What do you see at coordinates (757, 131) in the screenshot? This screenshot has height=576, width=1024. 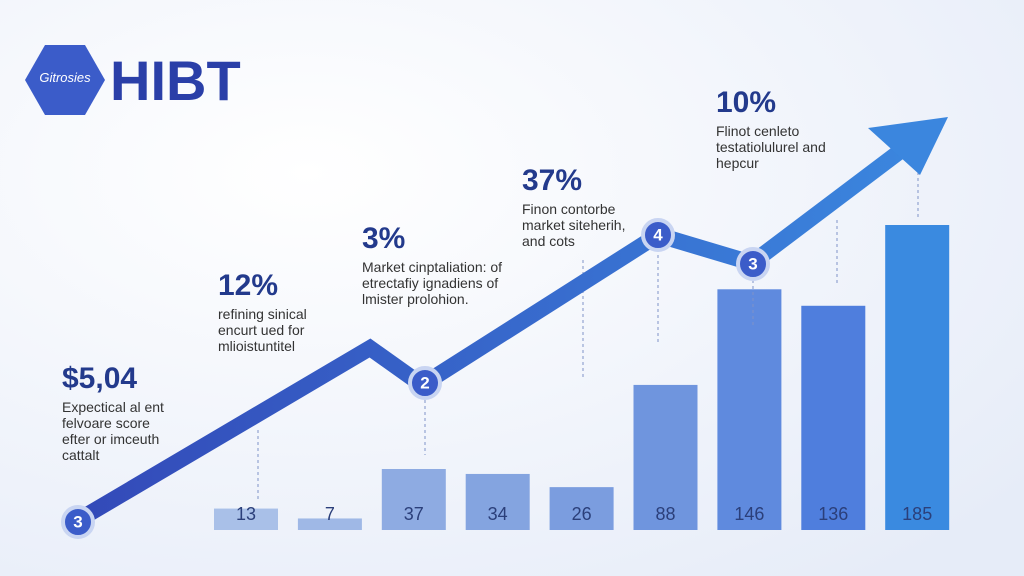 I see `annotation-text: Flinot cenleto` at bounding box center [757, 131].